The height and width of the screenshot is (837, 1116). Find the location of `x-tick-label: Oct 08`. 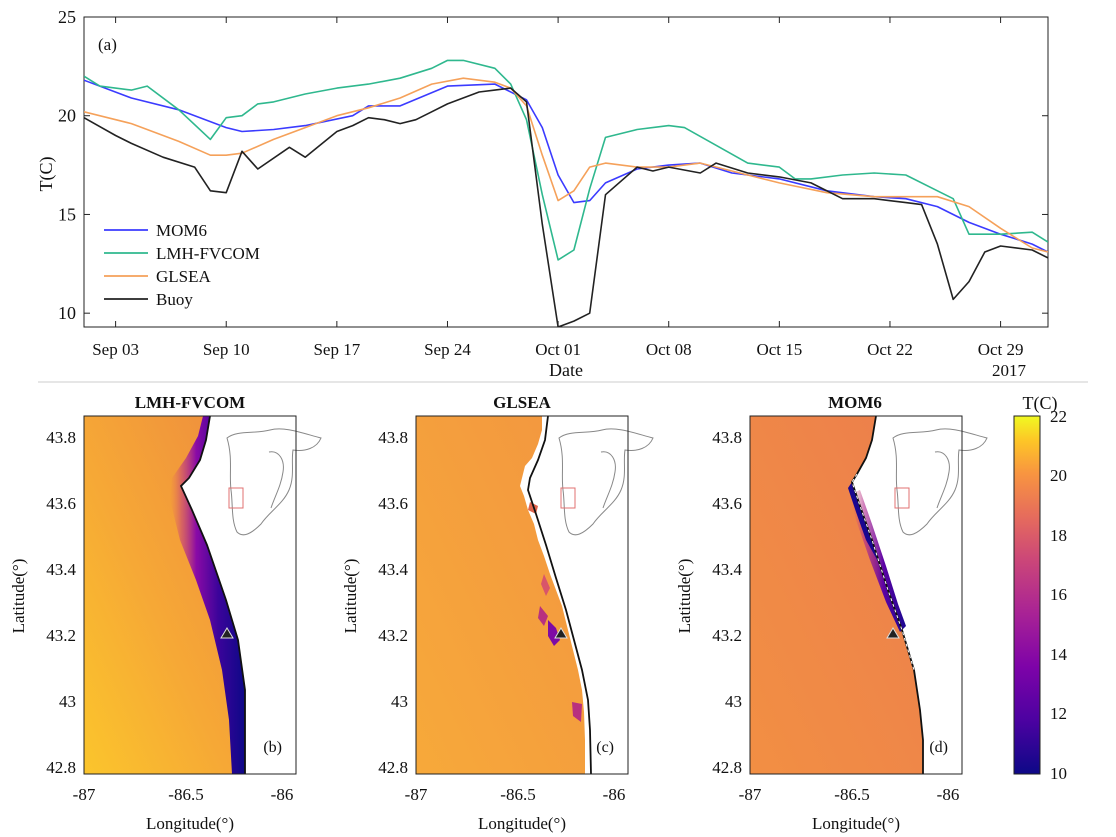

x-tick-label: Oct 08 is located at coordinates (669, 349).